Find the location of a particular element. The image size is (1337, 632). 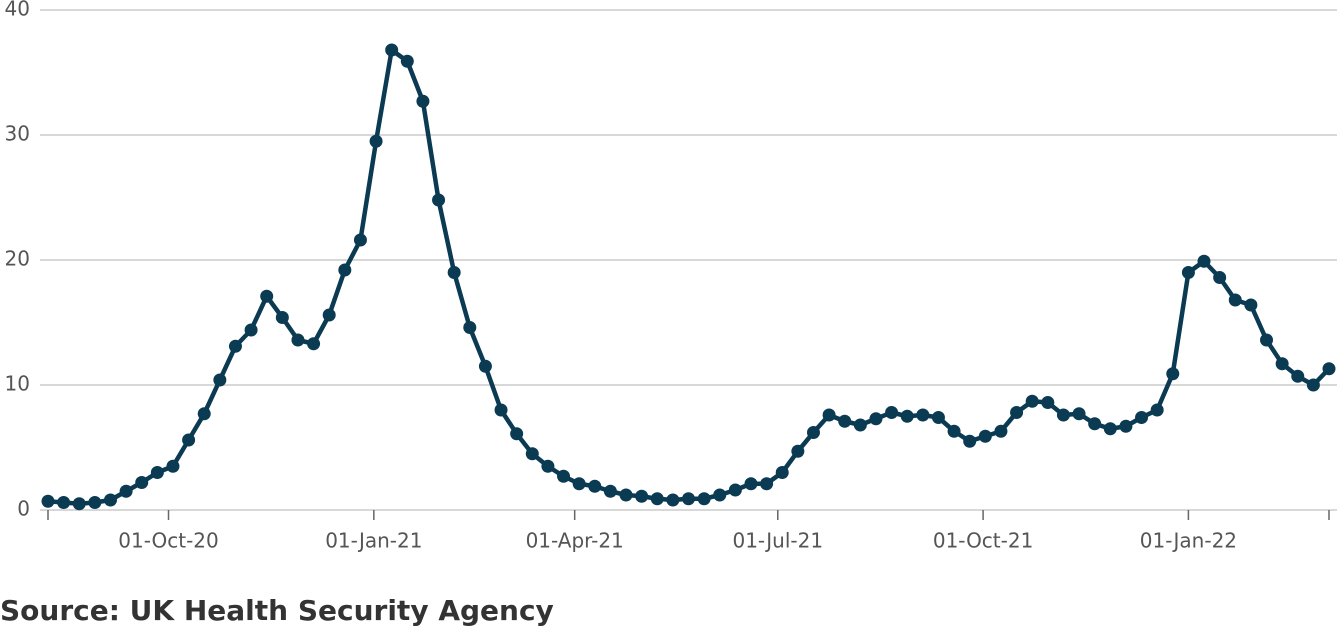

source: Source: UK Health Security Agency is located at coordinates (277, 610).